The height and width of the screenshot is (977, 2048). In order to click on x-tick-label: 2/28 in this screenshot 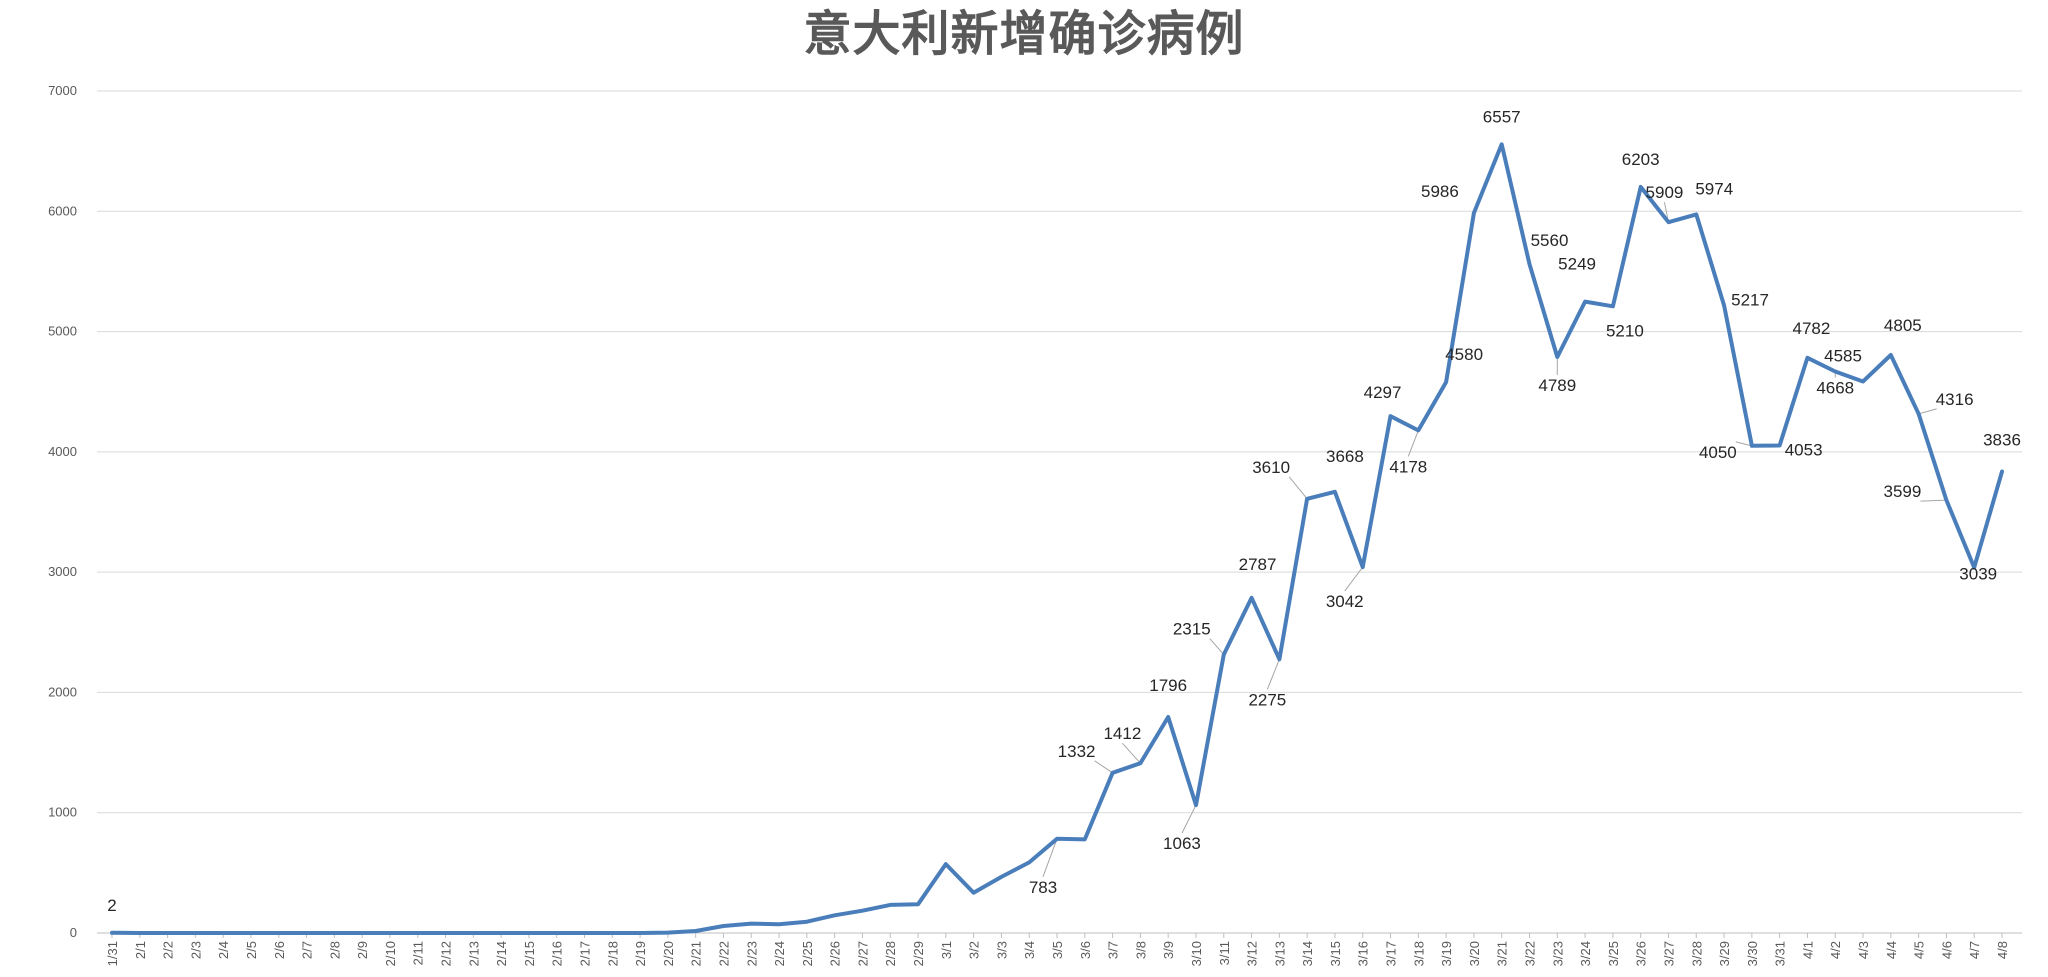, I will do `click(890, 953)`.